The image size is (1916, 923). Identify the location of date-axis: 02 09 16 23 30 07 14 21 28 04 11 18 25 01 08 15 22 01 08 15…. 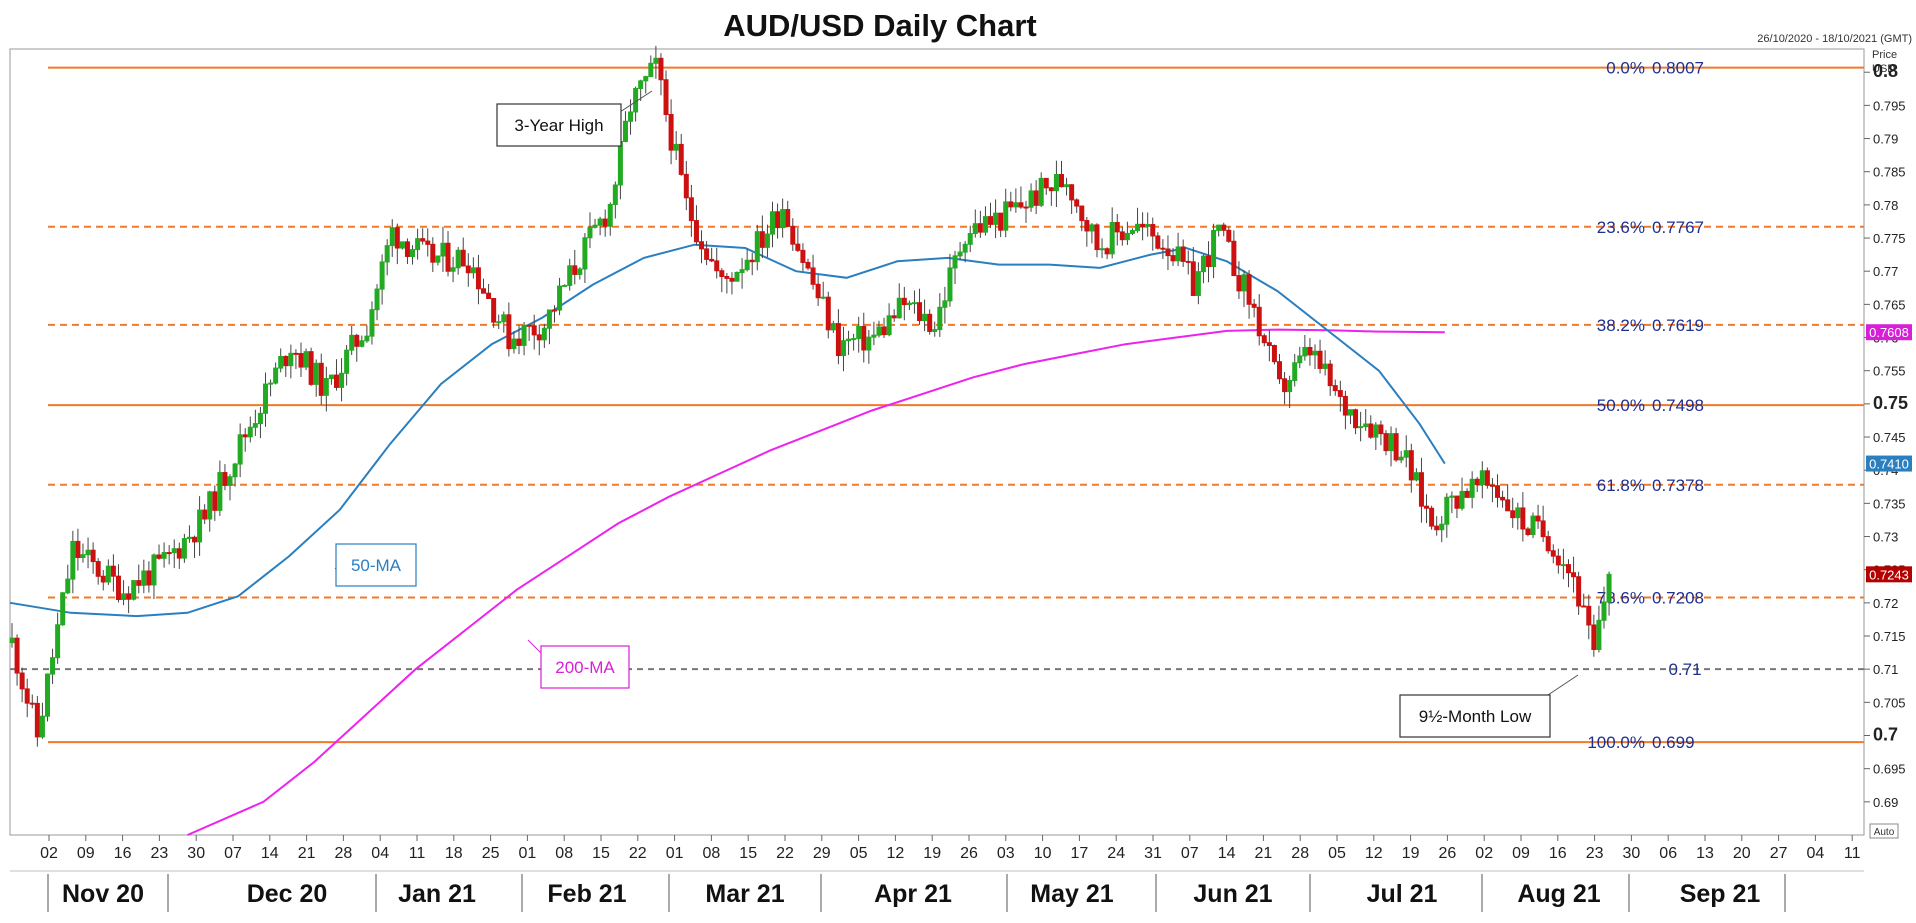
(950, 873).